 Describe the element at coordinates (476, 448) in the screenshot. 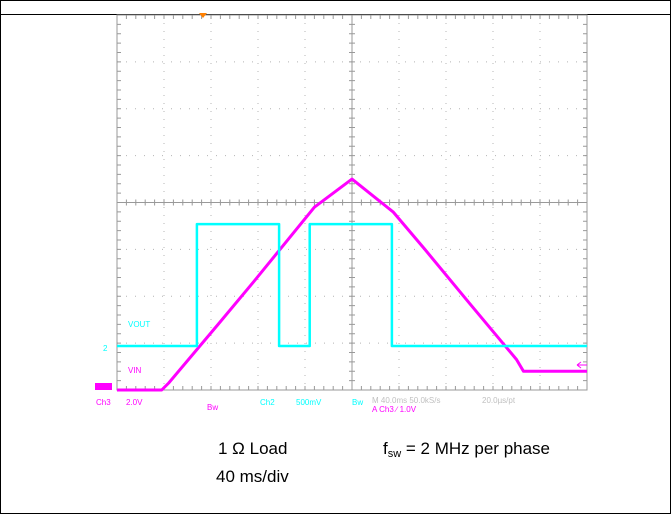

I see `fsw-value: = 2 MHz per phase` at that location.